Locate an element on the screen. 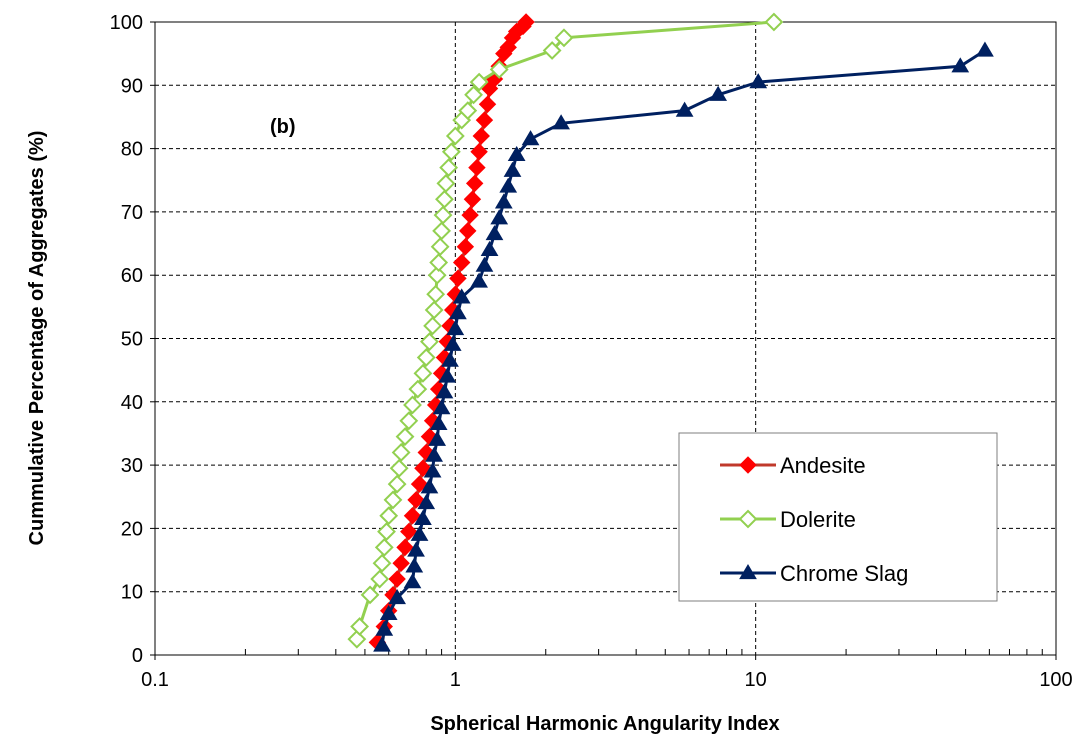  legend-item: Andesite is located at coordinates (793, 465).